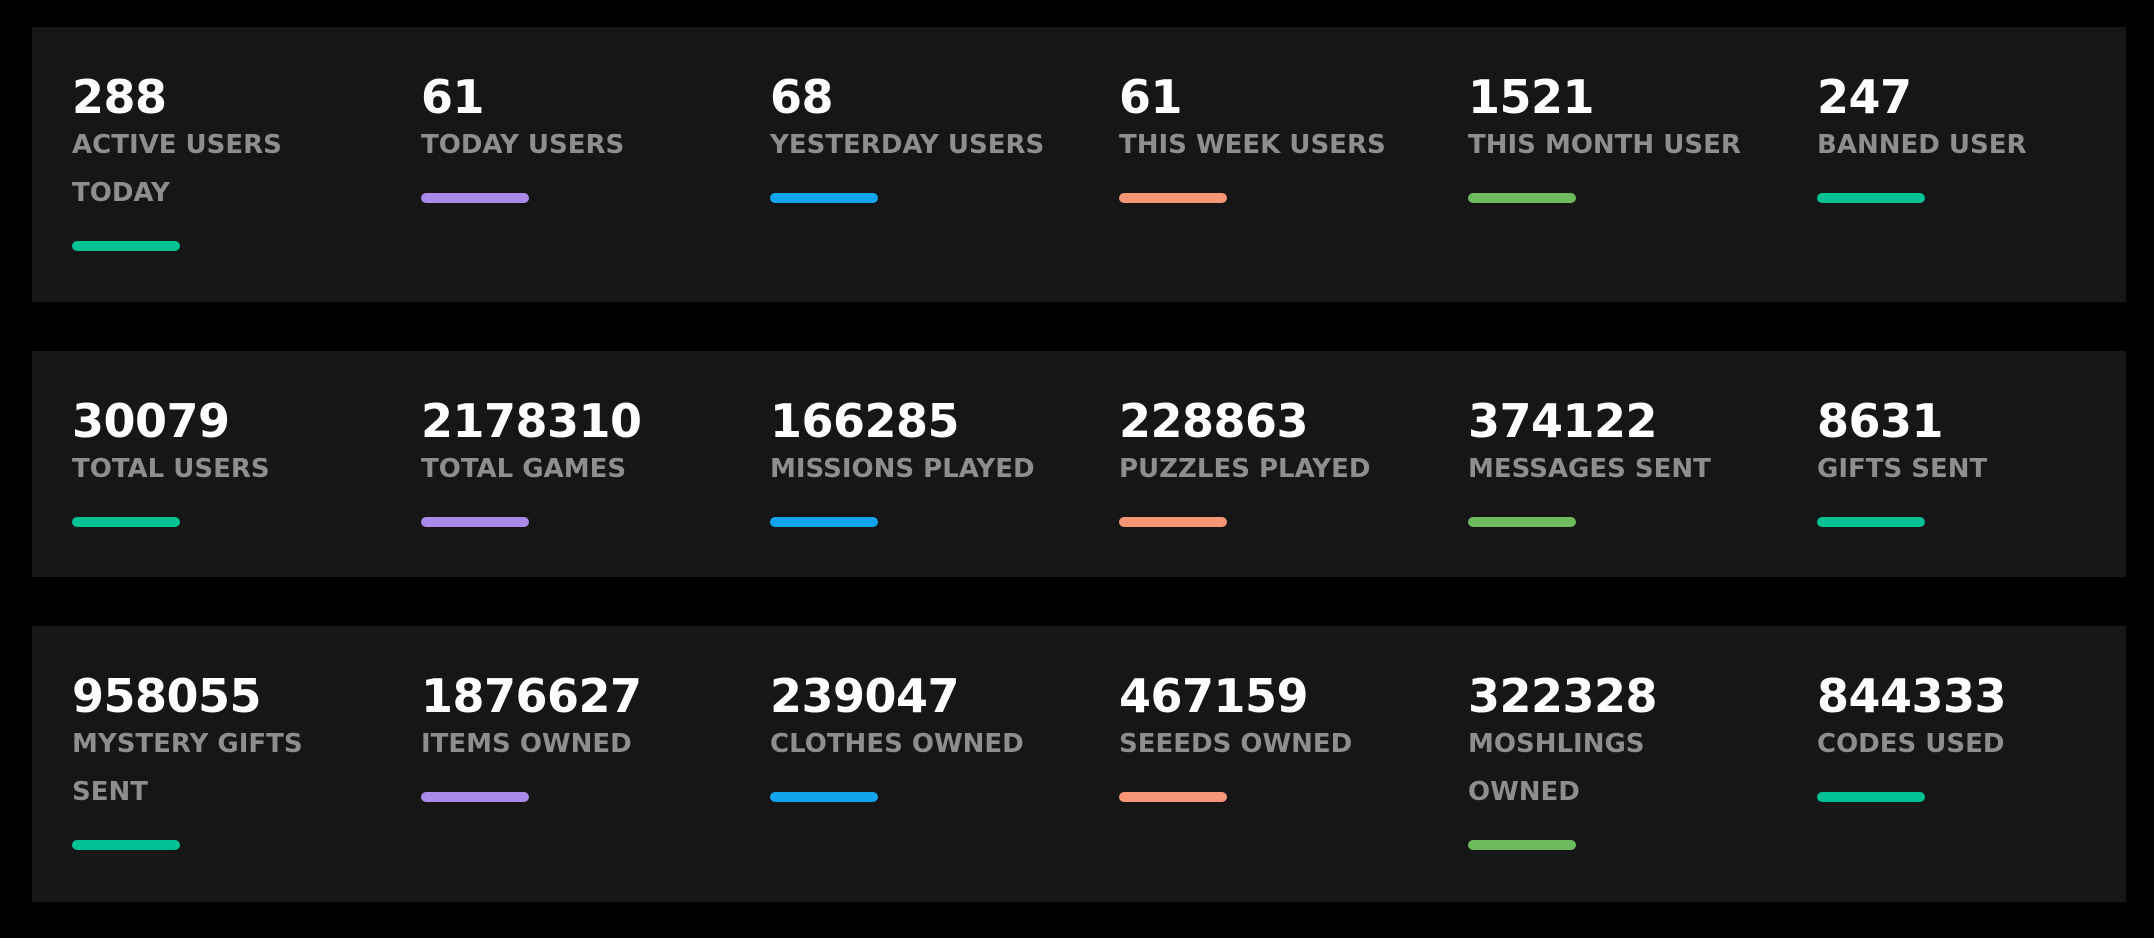  Describe the element at coordinates (555, 164) in the screenshot. I see `stat-card-today-users: 61 TODAY USERS` at that location.